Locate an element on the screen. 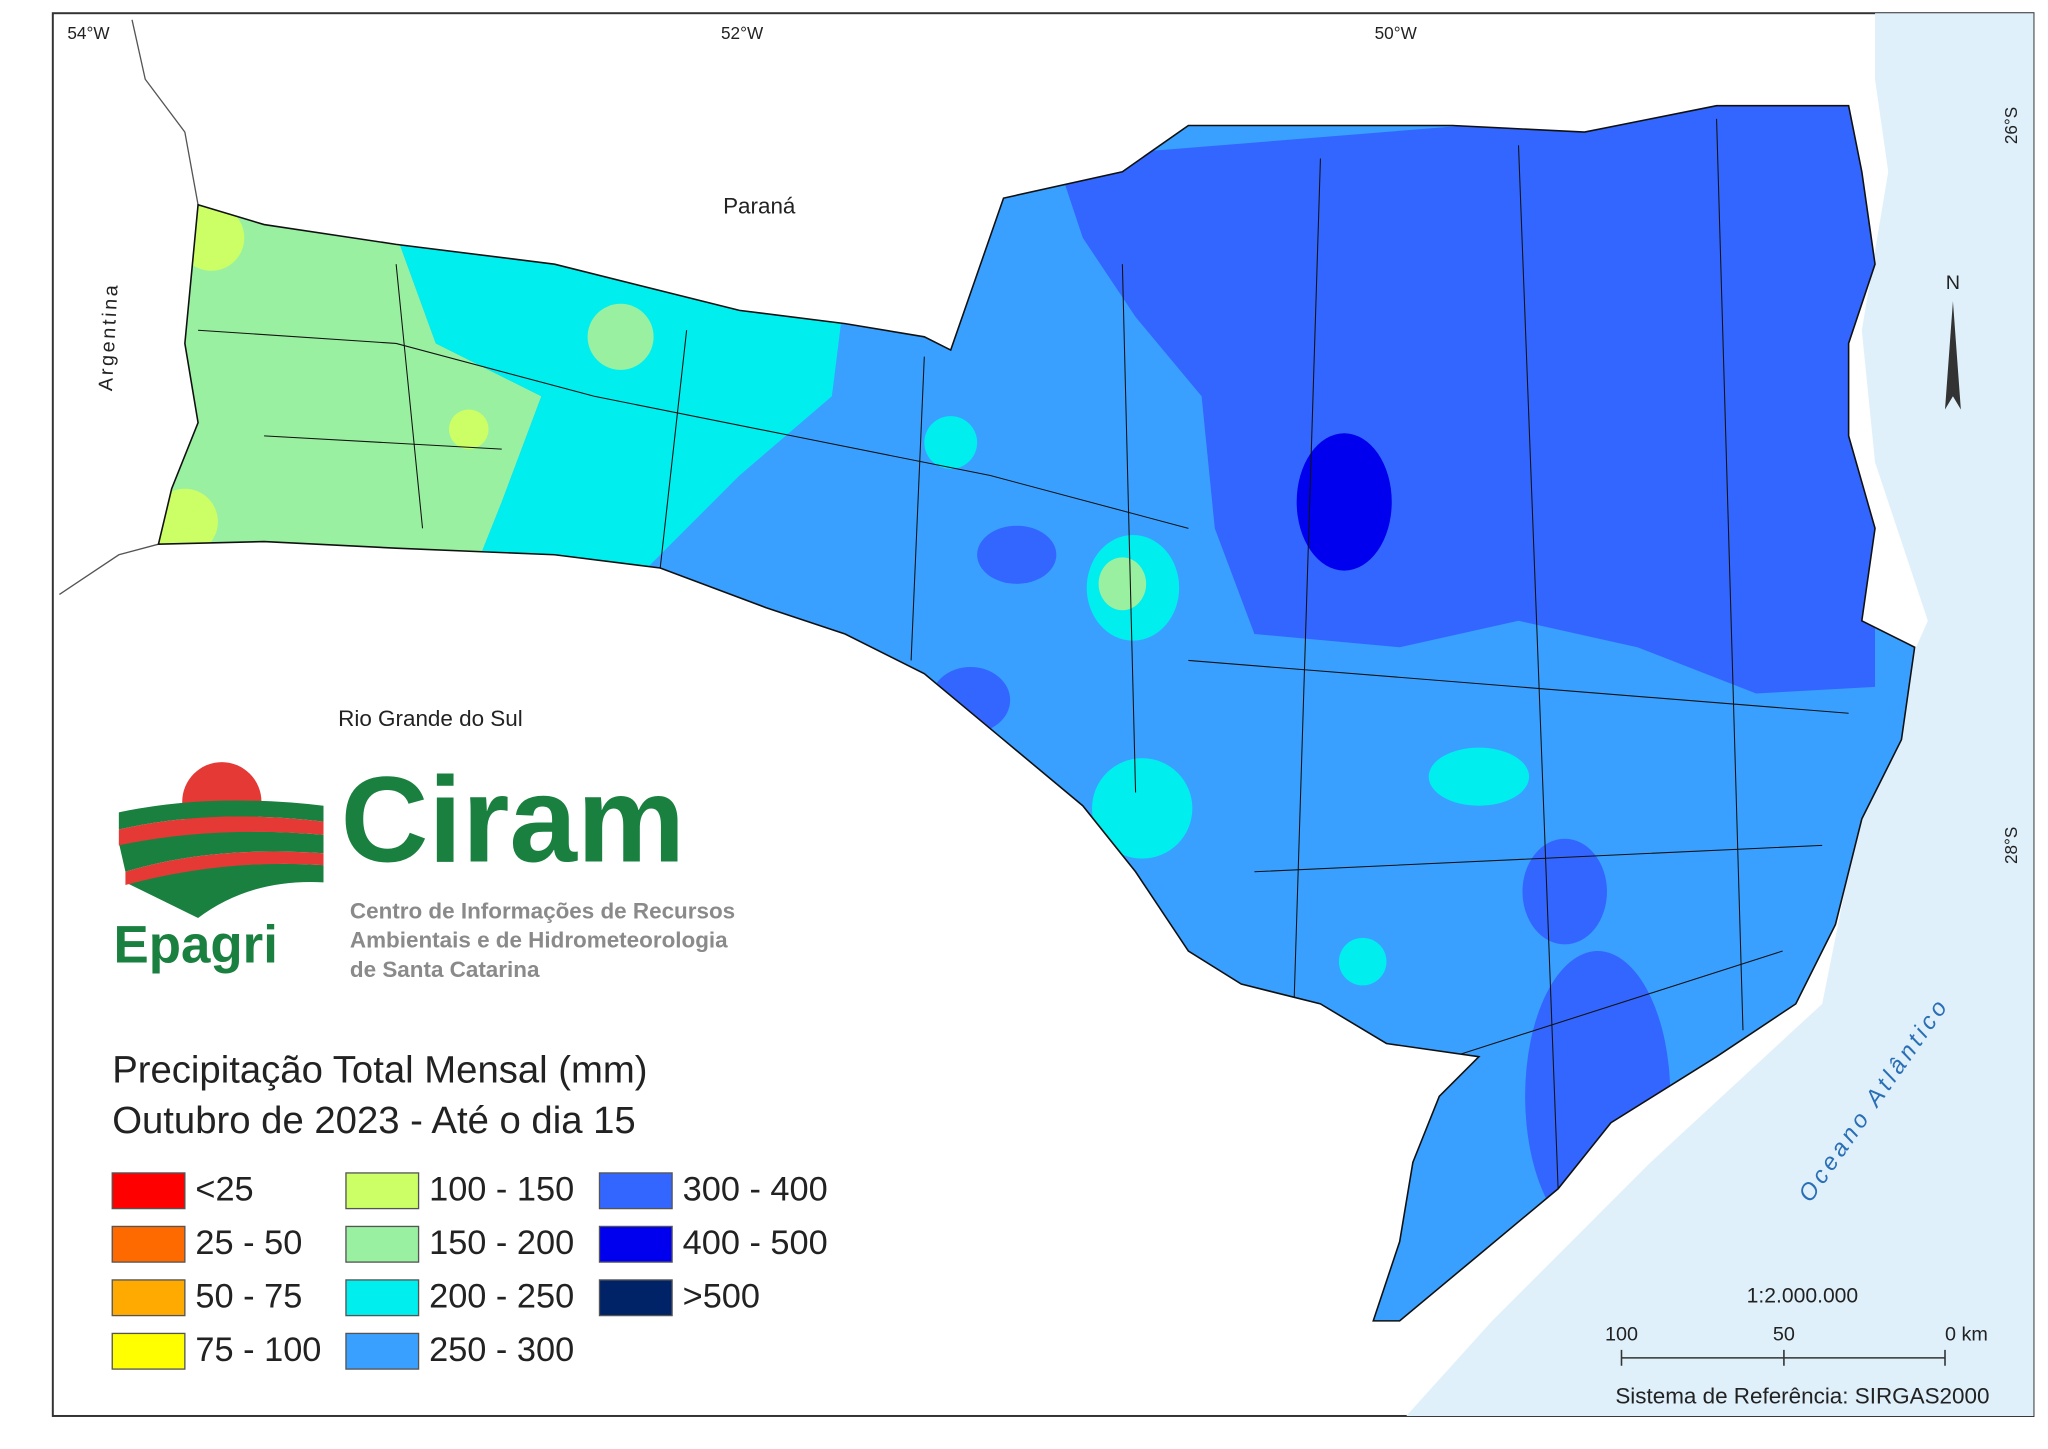 The width and height of the screenshot is (2048, 1449). legend-label: 250 - 300 is located at coordinates (501, 1350).